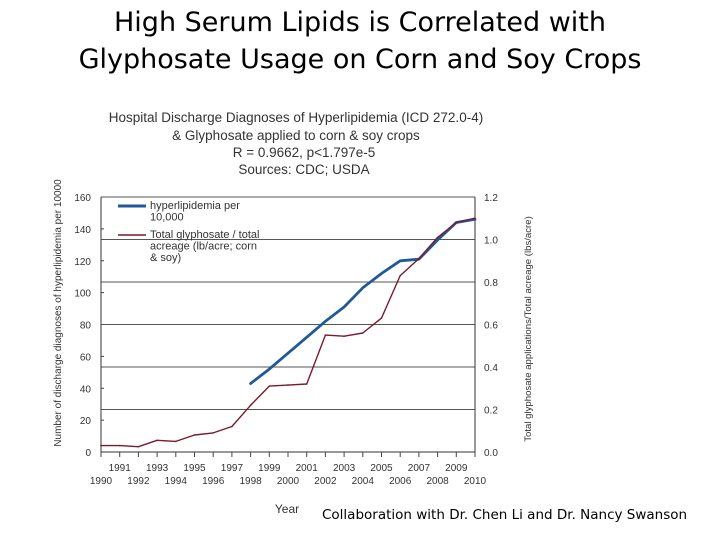 The height and width of the screenshot is (540, 720). Describe the element at coordinates (491, 241) in the screenshot. I see `right-tick-label: 1.0` at that location.